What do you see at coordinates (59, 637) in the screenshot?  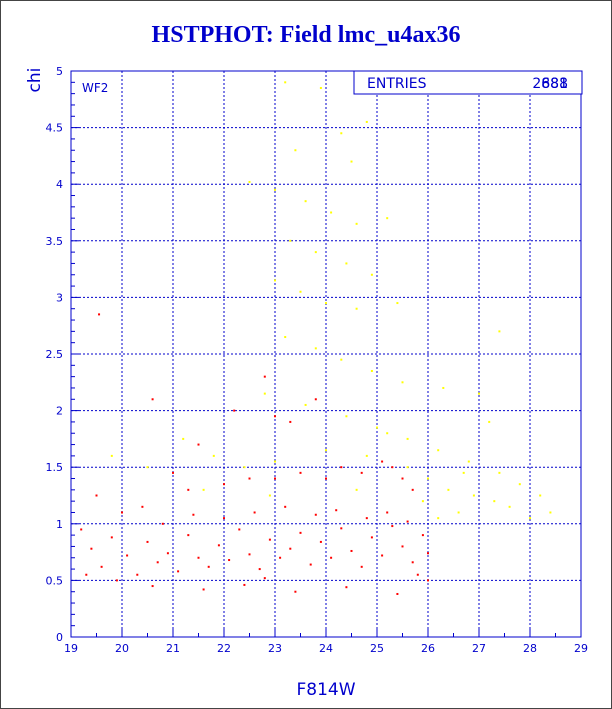 I see `y-tick-label: 0` at bounding box center [59, 637].